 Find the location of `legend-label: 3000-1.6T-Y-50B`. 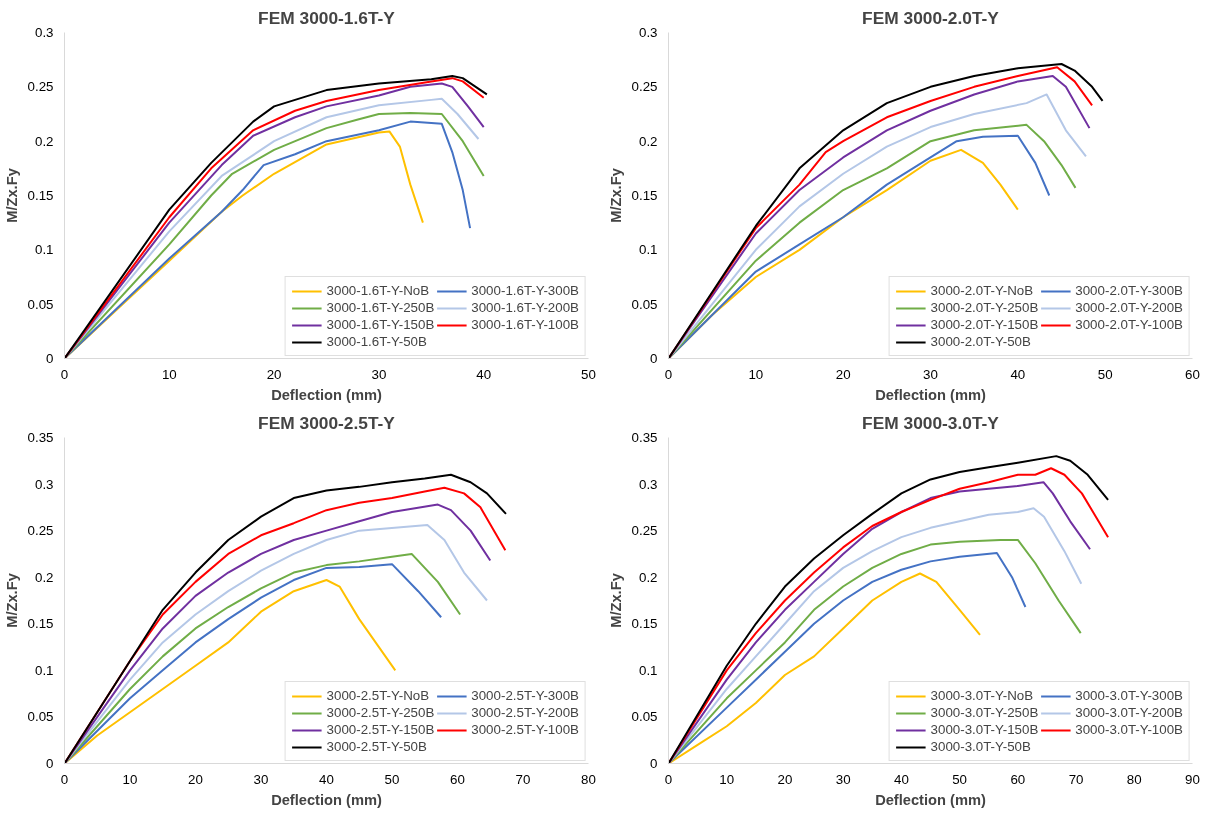

legend-label: 3000-1.6T-Y-50B is located at coordinates (376, 341).